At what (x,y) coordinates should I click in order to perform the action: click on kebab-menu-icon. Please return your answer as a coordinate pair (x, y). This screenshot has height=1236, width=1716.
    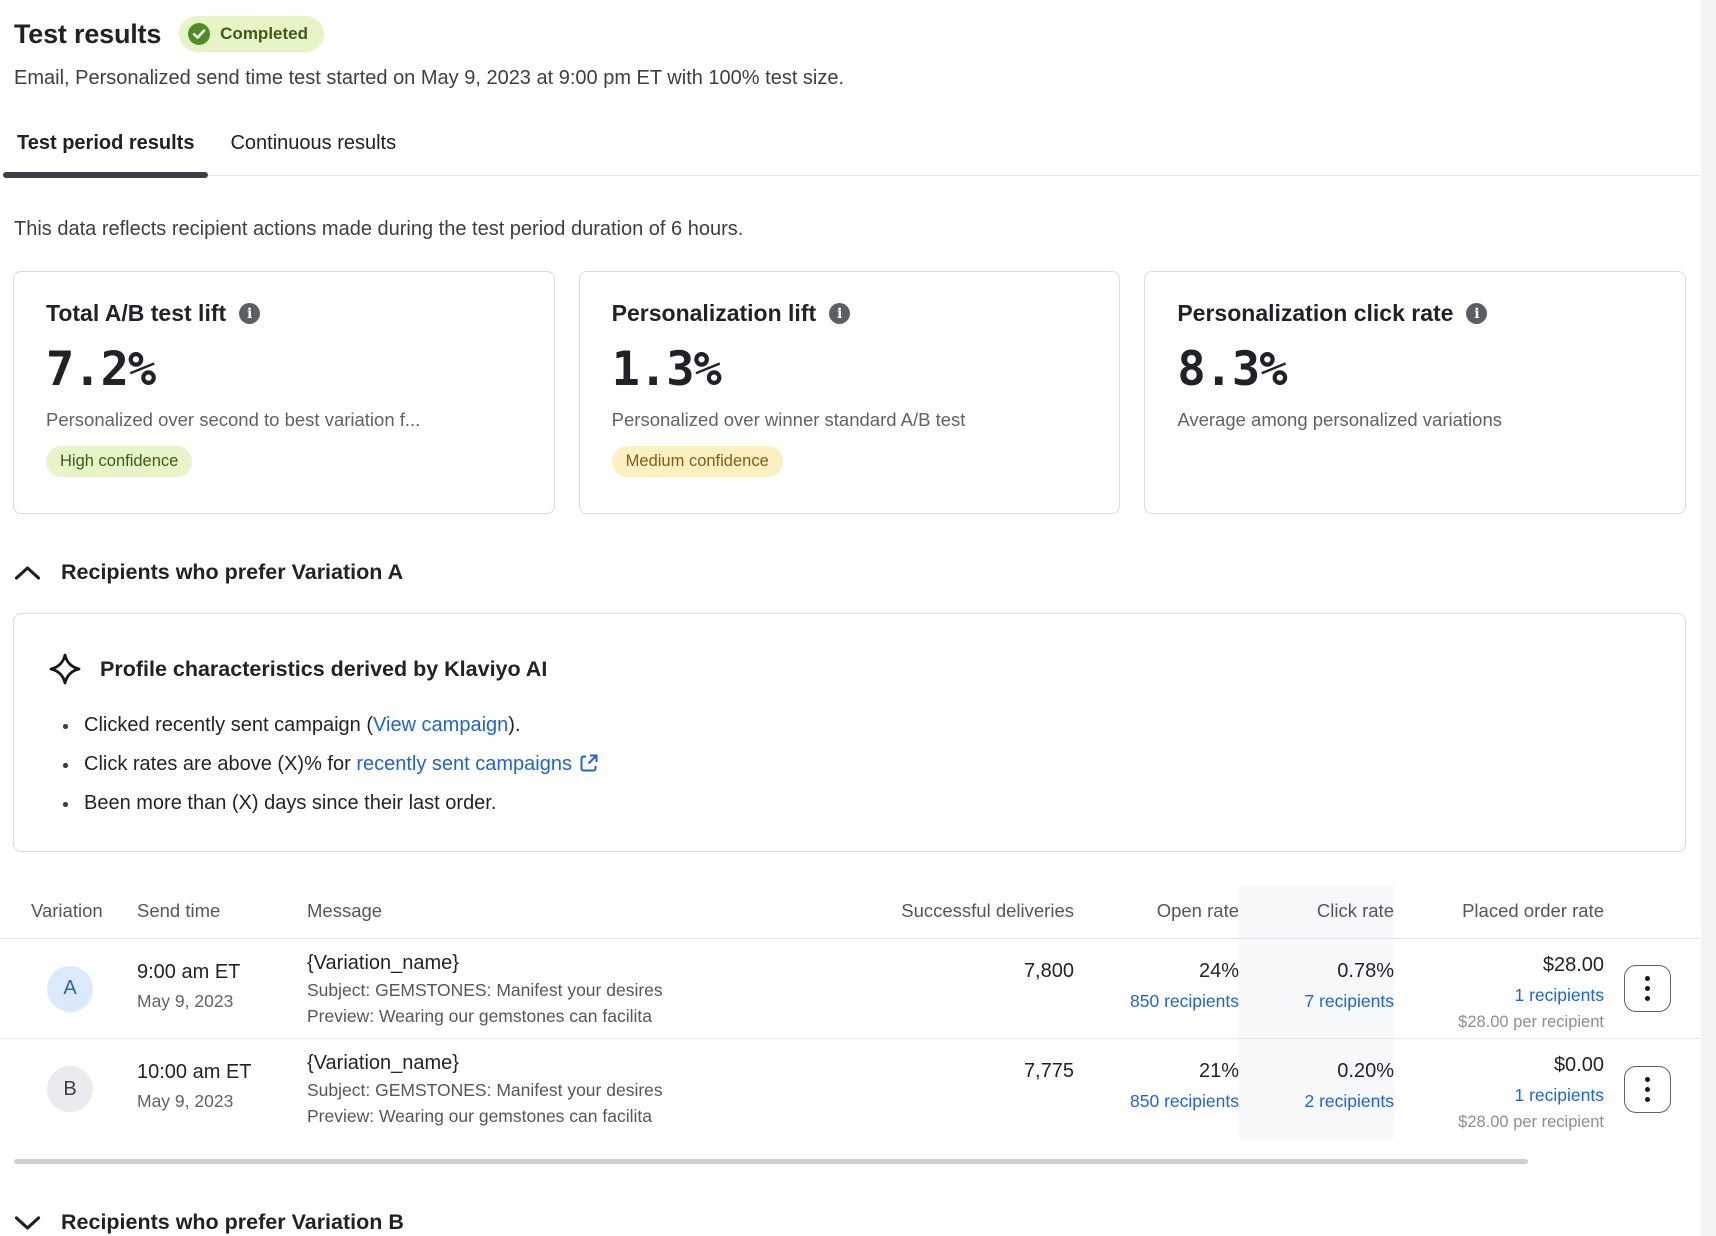
    Looking at the image, I should click on (1647, 1079).